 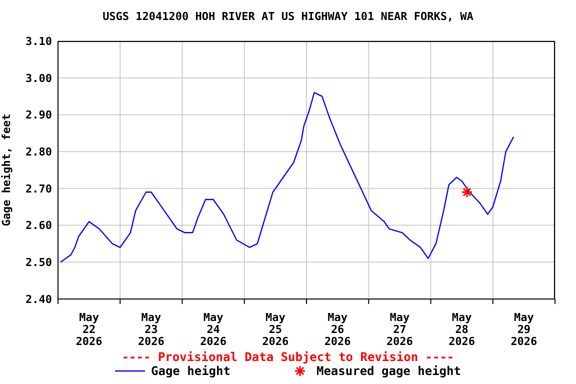 What do you see at coordinates (39, 41) in the screenshot?
I see `y-tick-label: 3.10` at bounding box center [39, 41].